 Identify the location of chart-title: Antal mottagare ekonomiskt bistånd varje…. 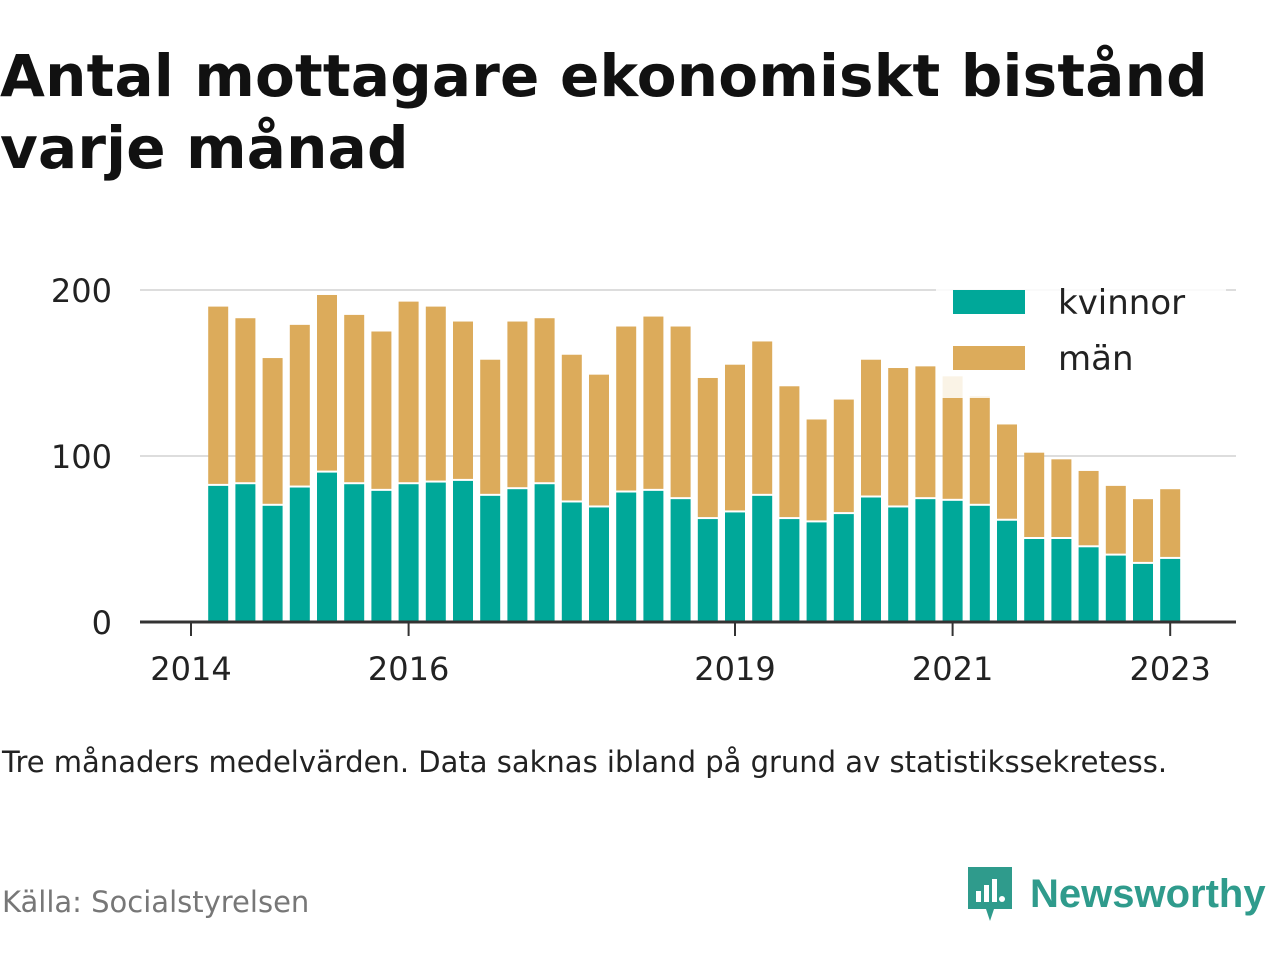
(604, 112).